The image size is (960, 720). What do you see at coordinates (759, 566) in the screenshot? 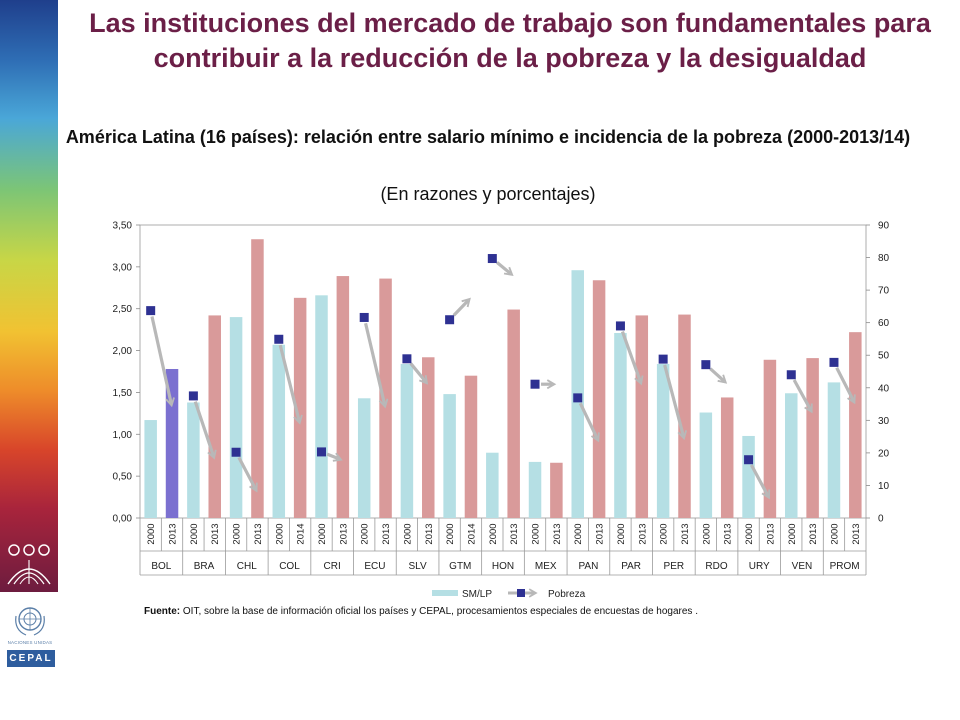
I see `x-country-label: URY` at bounding box center [759, 566].